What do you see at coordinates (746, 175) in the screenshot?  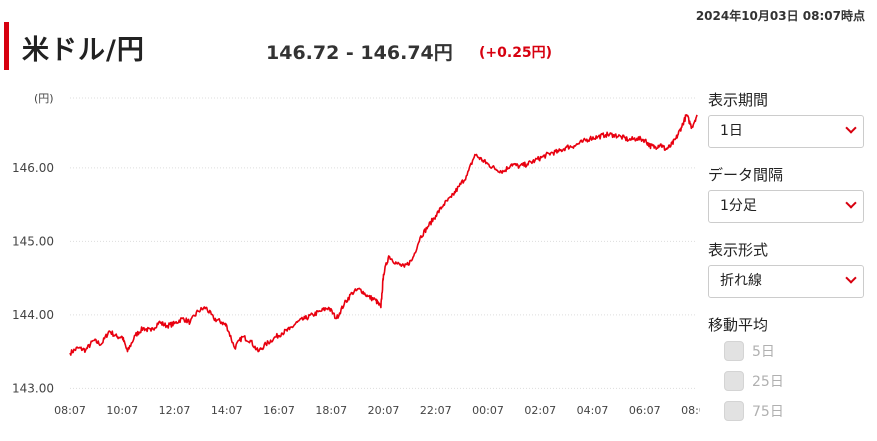 I see `interval-label: データ間隔` at bounding box center [746, 175].